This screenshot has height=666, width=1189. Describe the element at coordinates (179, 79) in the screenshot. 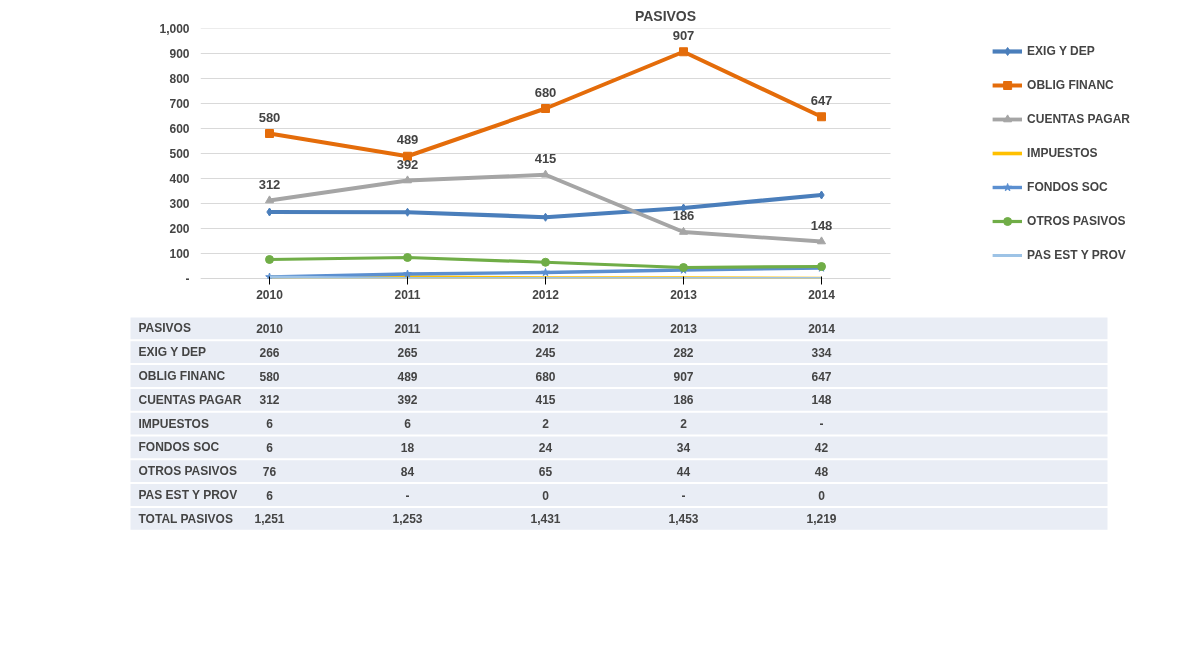

I see `y-tick-label: 800` at that location.